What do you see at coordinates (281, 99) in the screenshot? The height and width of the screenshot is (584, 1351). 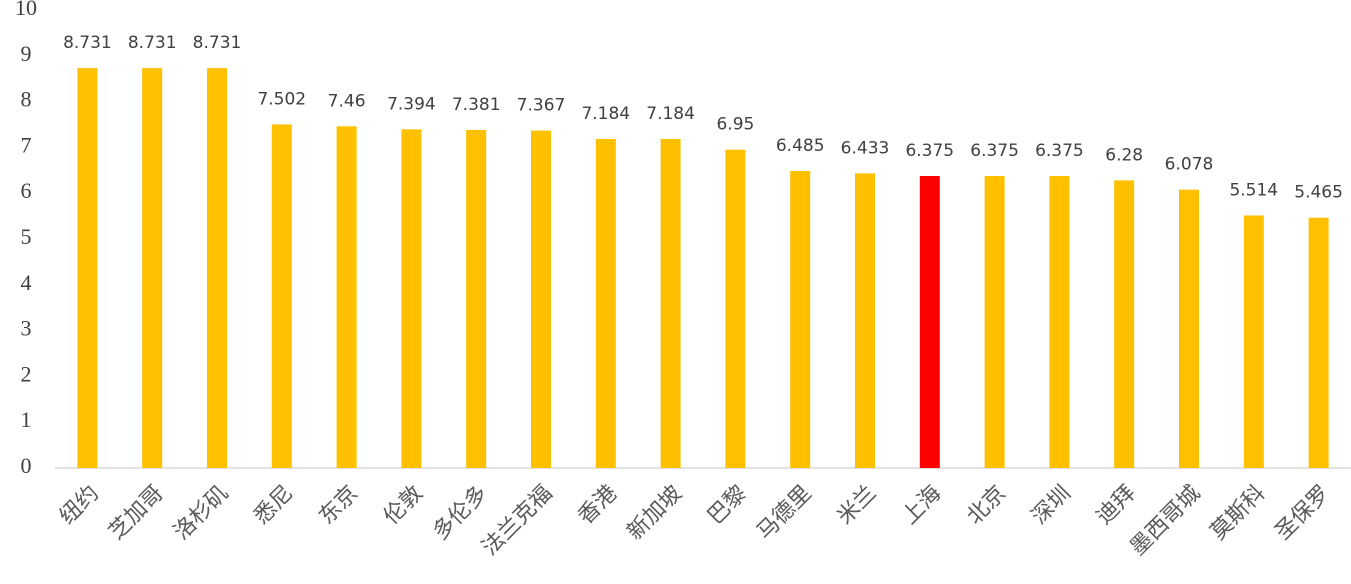 I see `data-label: 7.502` at bounding box center [281, 99].